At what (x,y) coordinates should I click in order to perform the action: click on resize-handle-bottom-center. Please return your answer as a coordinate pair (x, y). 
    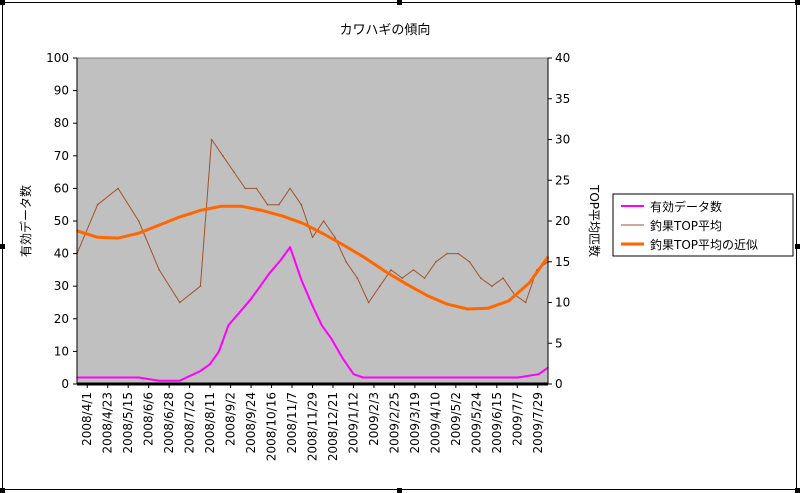
    Looking at the image, I should click on (399, 490).